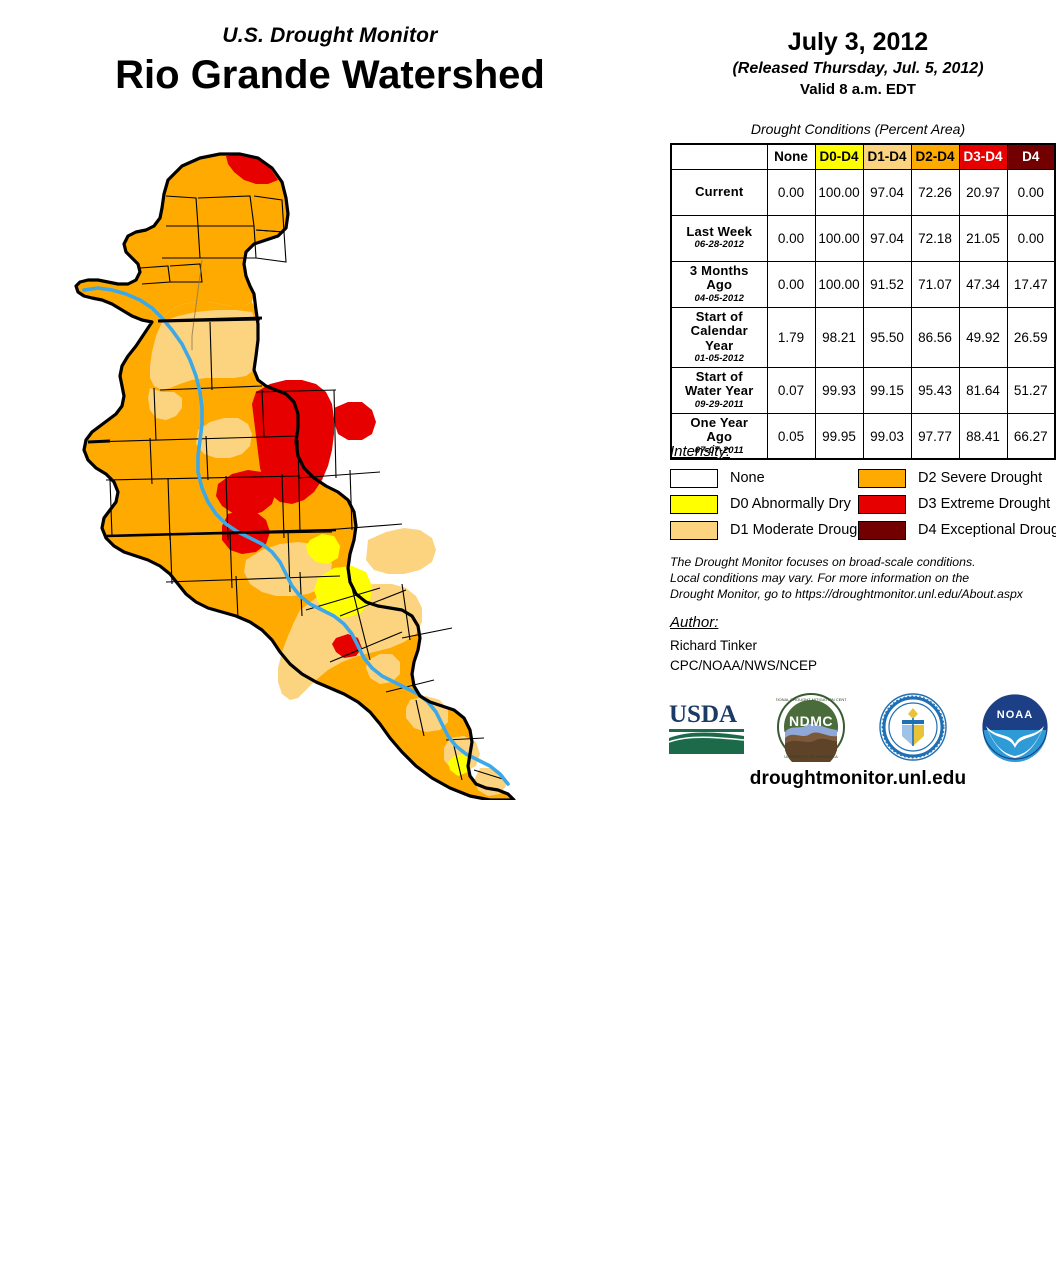 The image size is (1056, 1282). What do you see at coordinates (790, 504) in the screenshot?
I see `legend-label-d0: D0 Abnormally Dry` at bounding box center [790, 504].